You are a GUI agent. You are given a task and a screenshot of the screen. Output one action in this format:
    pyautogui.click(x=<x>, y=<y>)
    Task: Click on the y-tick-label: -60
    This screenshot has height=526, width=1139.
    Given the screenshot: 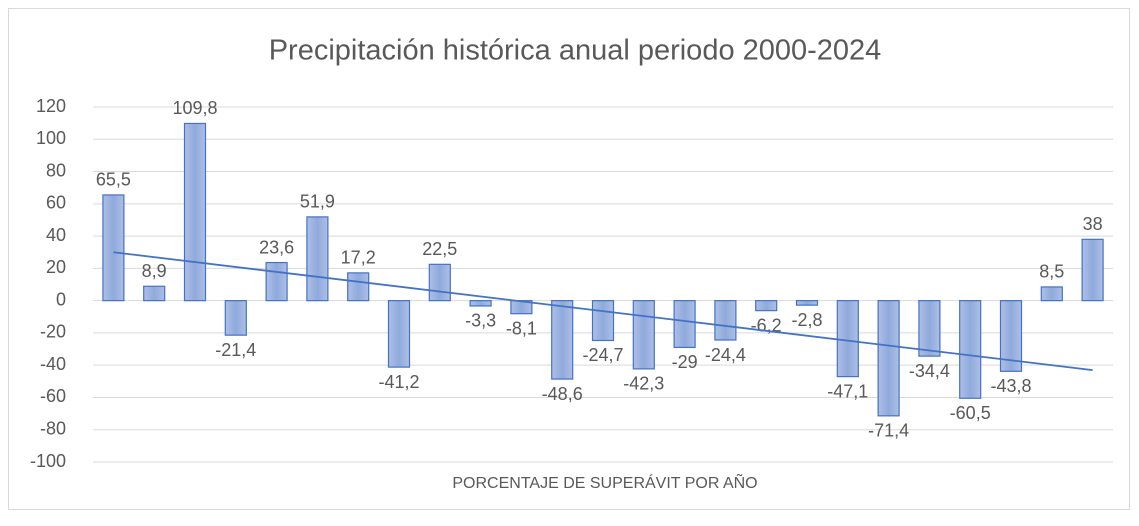 What is the action you would take?
    pyautogui.click(x=53, y=396)
    